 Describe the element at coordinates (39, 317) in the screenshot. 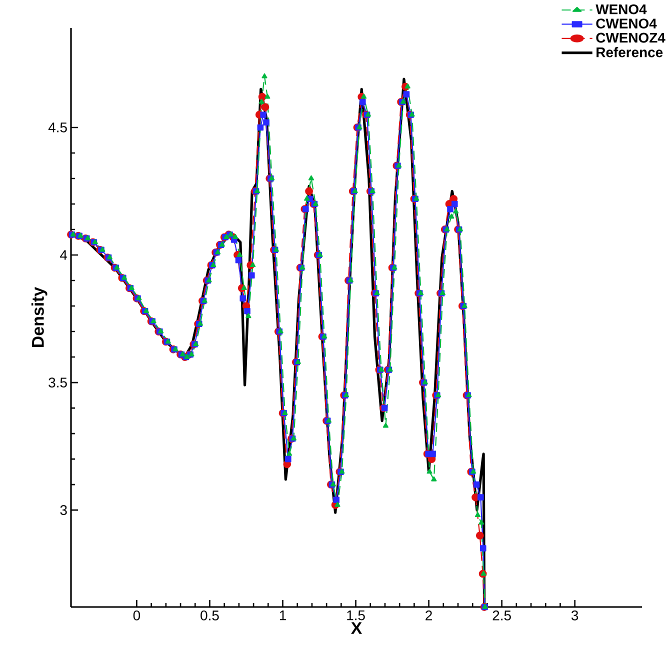

I see `y-axis-title: Density` at that location.